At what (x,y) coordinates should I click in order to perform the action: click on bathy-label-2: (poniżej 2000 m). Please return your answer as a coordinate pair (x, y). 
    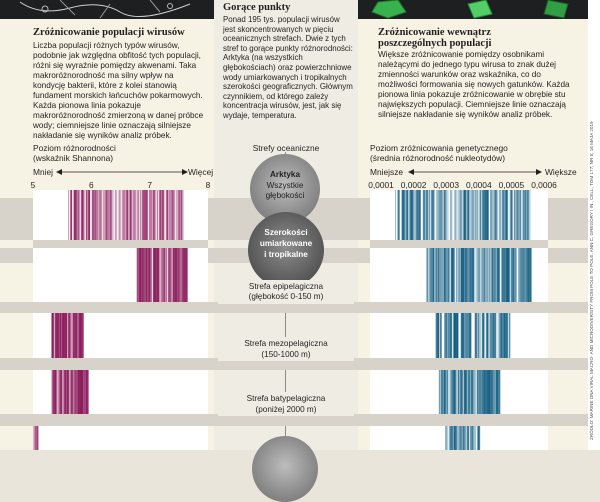
    Looking at the image, I should click on (286, 409).